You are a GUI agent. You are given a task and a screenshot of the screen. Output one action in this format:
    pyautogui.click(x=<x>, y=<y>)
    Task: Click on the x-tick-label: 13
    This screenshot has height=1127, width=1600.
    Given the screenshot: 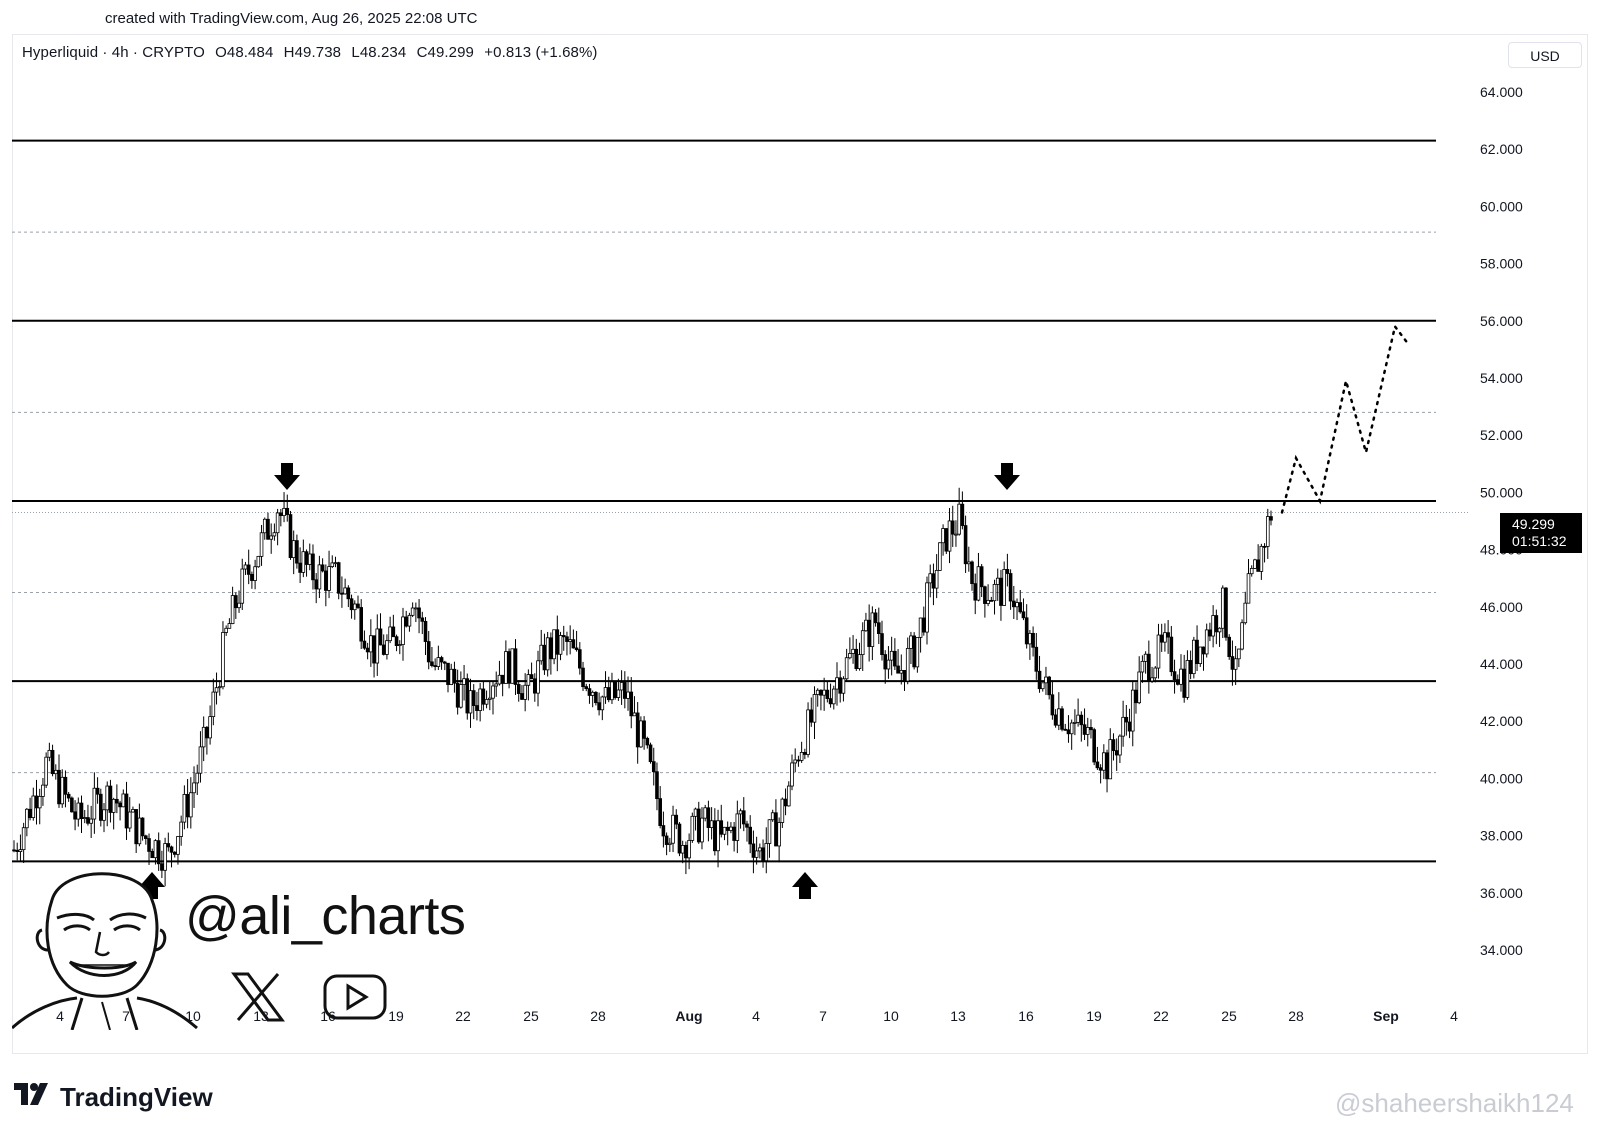 What is the action you would take?
    pyautogui.click(x=958, y=1016)
    